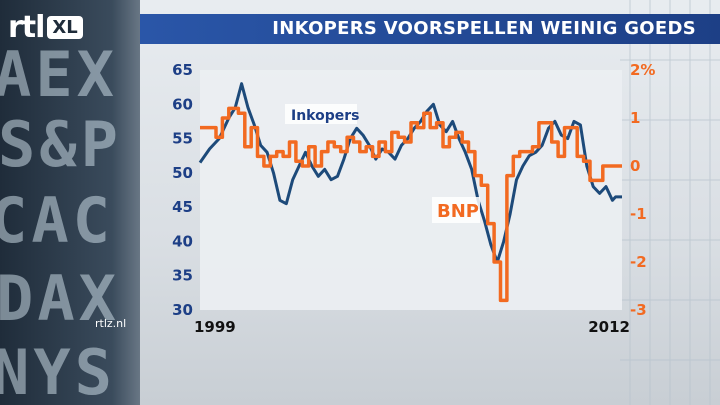  I want to click on page-title: INKOPERS VOORSPELLEN WEINIG GOEDS, so click(484, 28).